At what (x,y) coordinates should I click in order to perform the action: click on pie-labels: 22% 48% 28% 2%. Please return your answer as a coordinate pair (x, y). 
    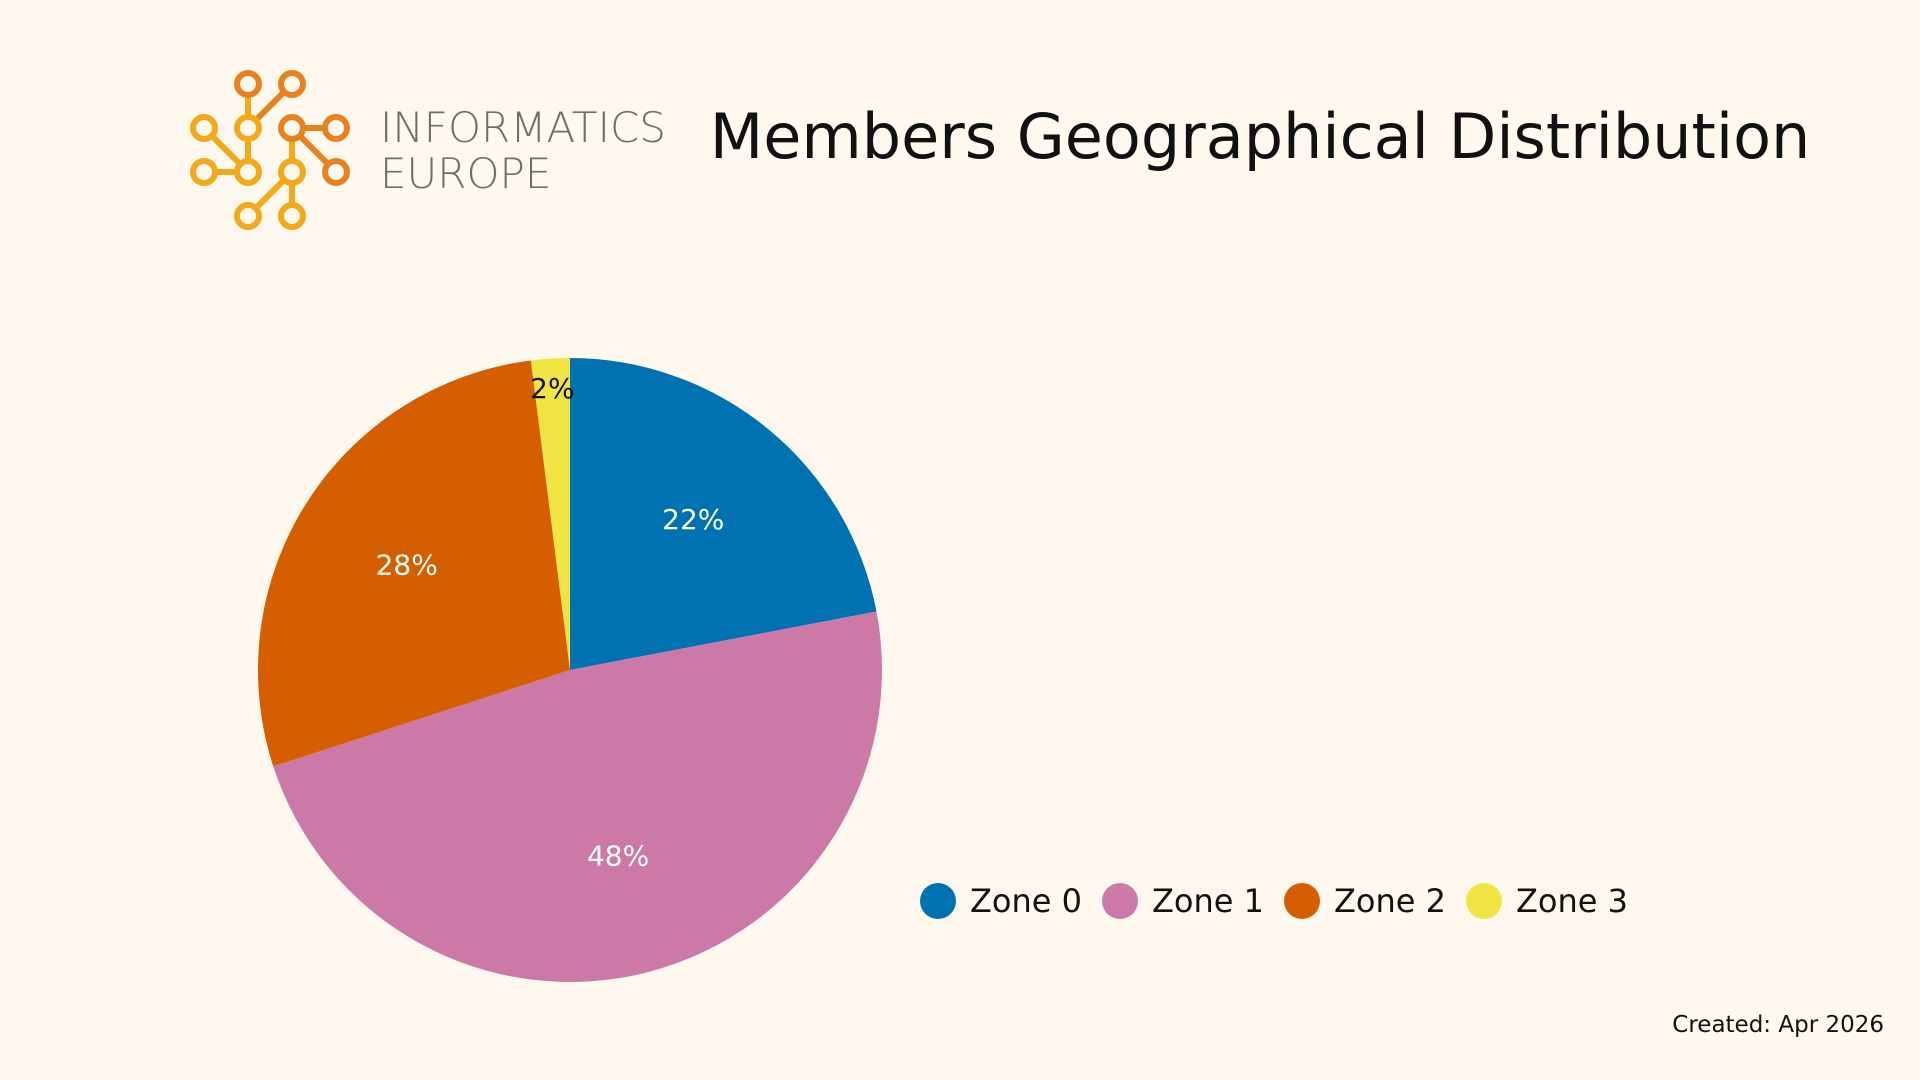
    Looking at the image, I should click on (550, 622).